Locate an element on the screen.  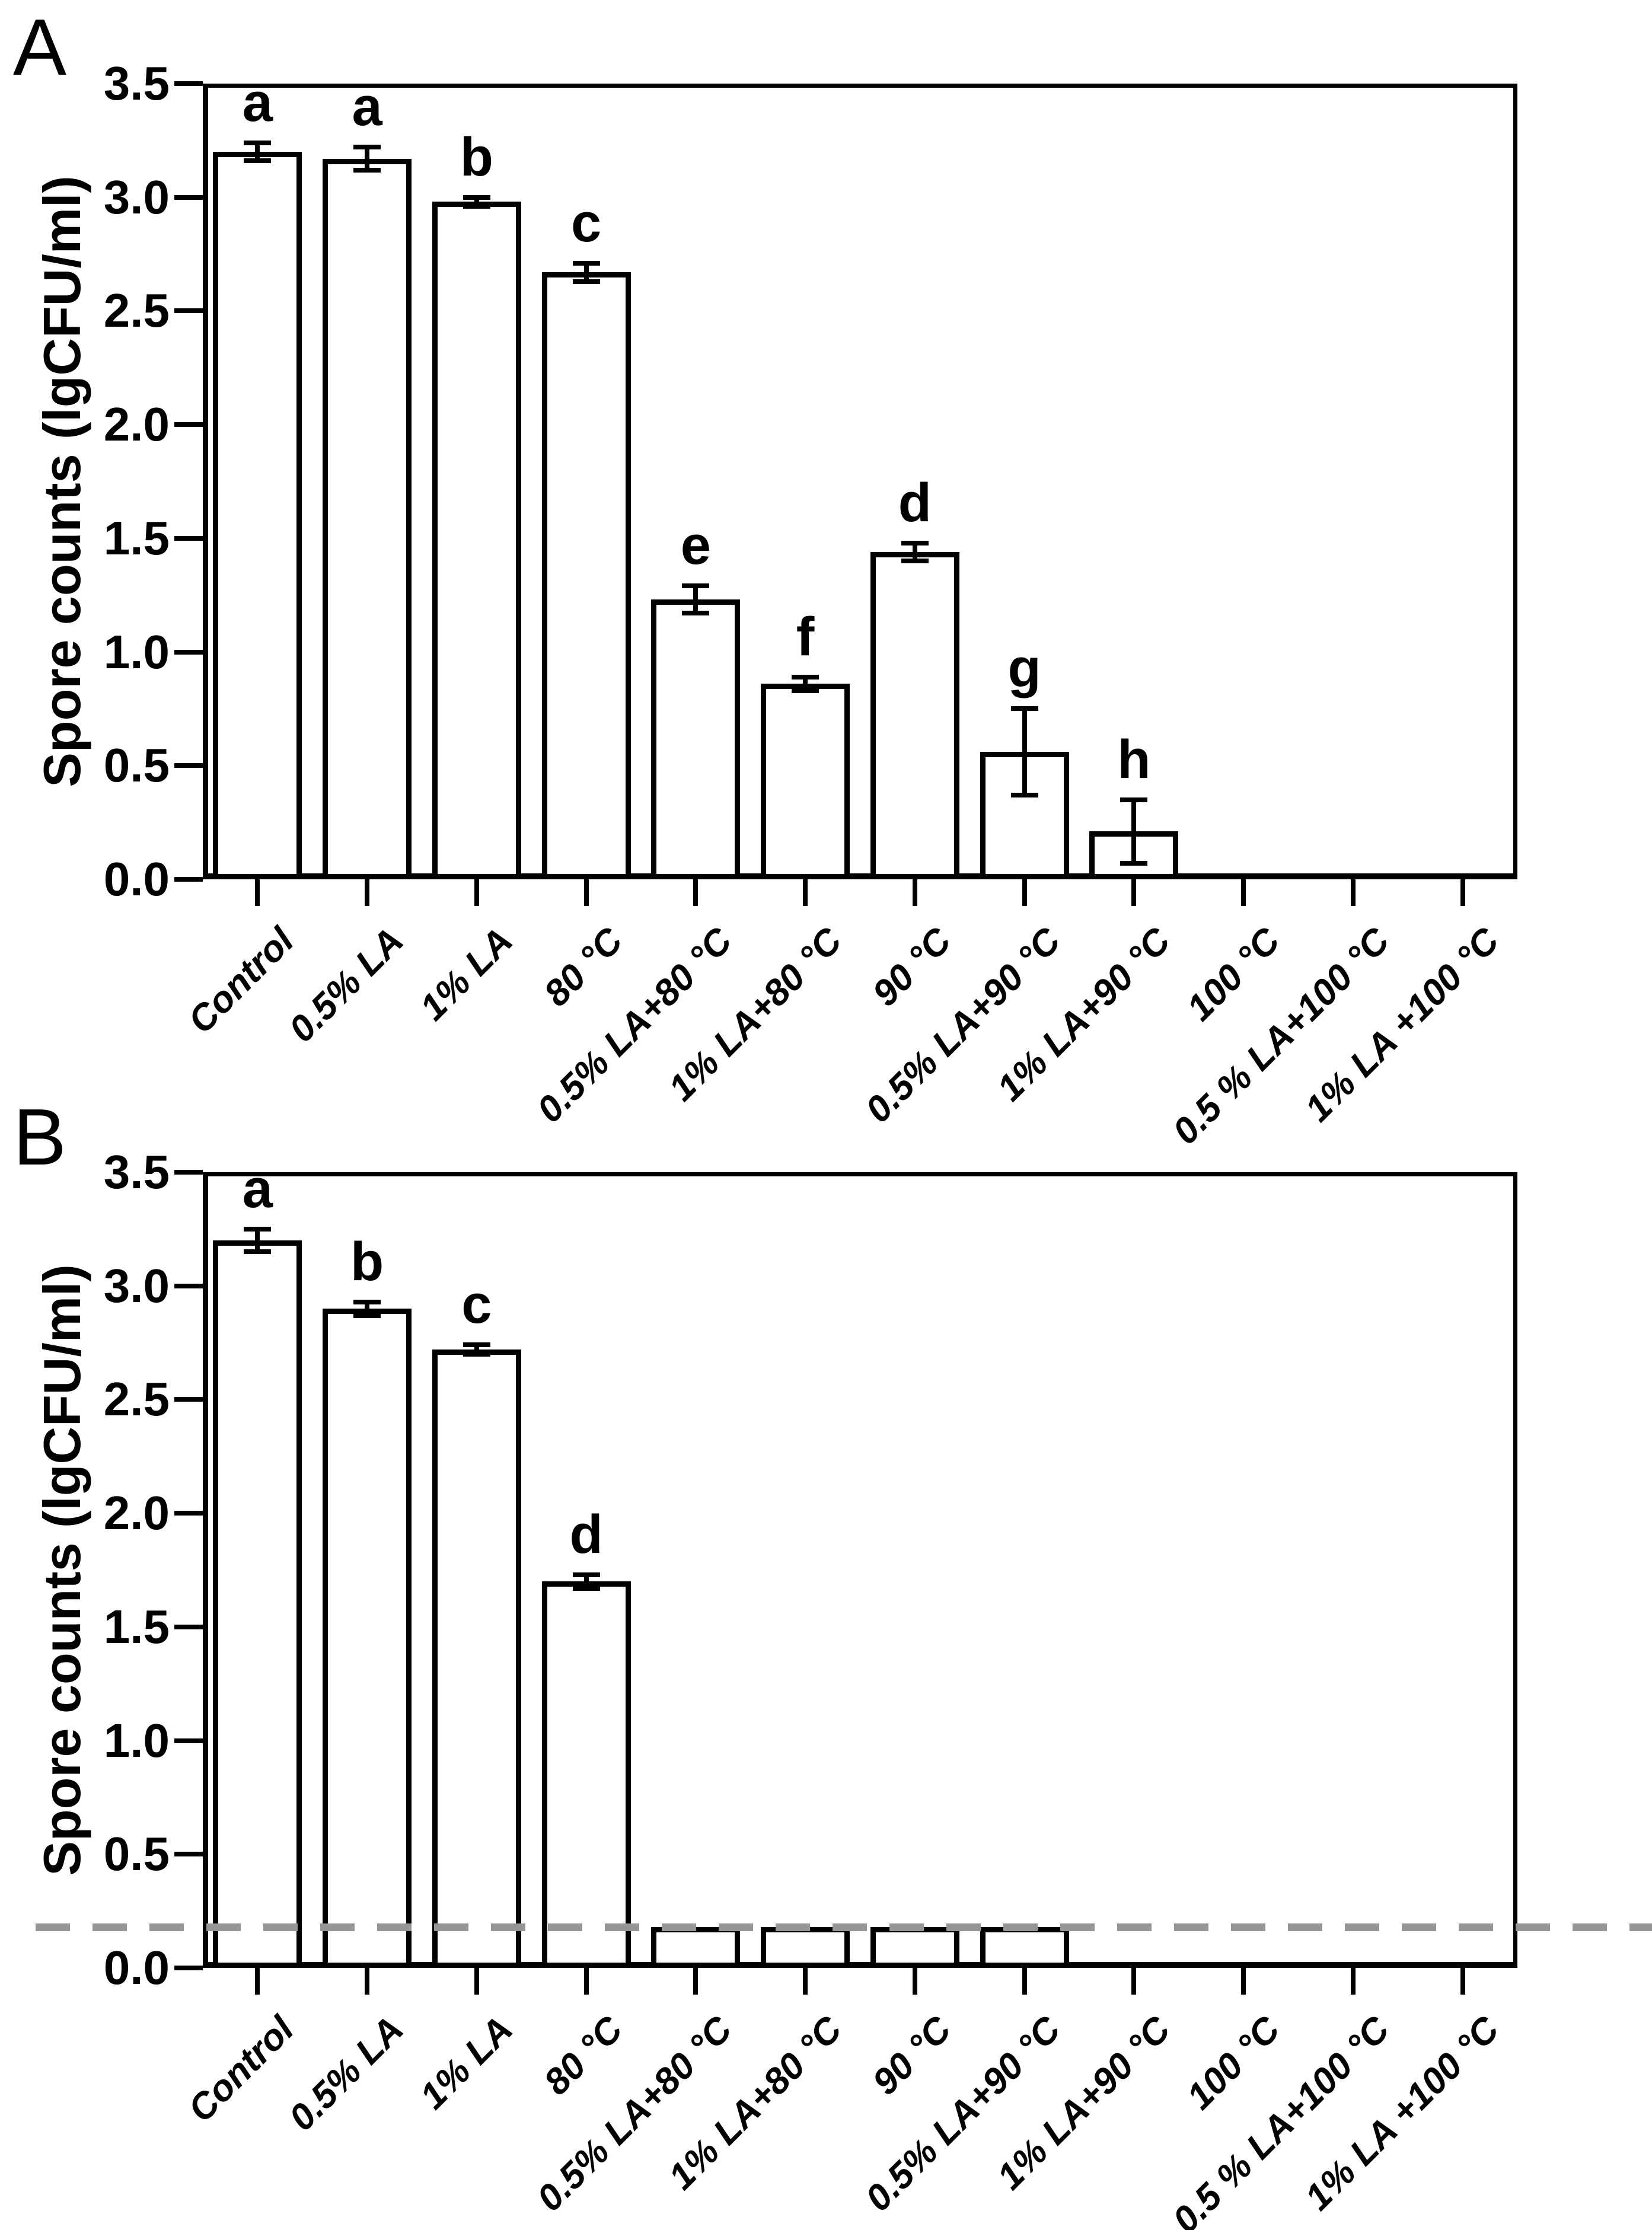
significance-letter: g is located at coordinates (1024, 668).